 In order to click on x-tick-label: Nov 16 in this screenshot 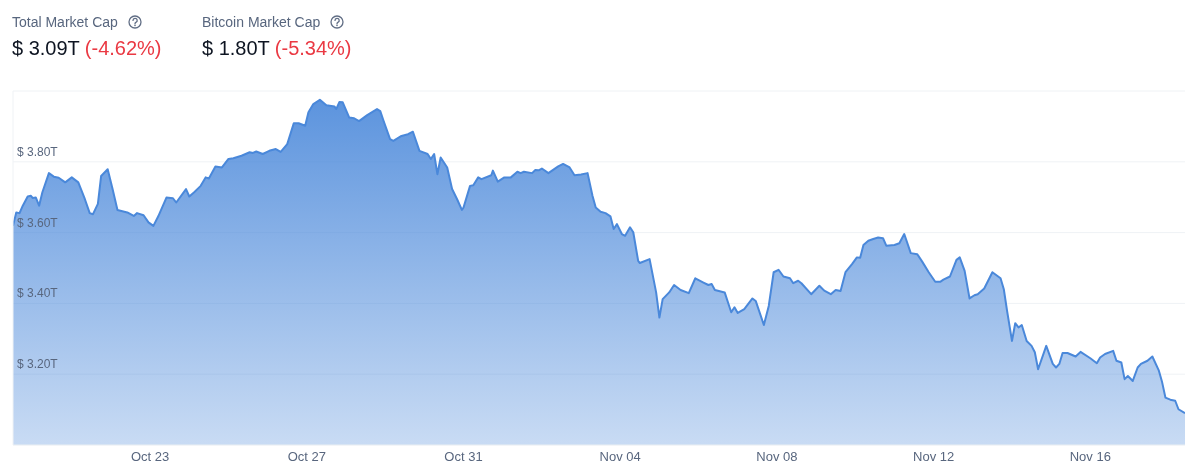, I will do `click(1090, 457)`.